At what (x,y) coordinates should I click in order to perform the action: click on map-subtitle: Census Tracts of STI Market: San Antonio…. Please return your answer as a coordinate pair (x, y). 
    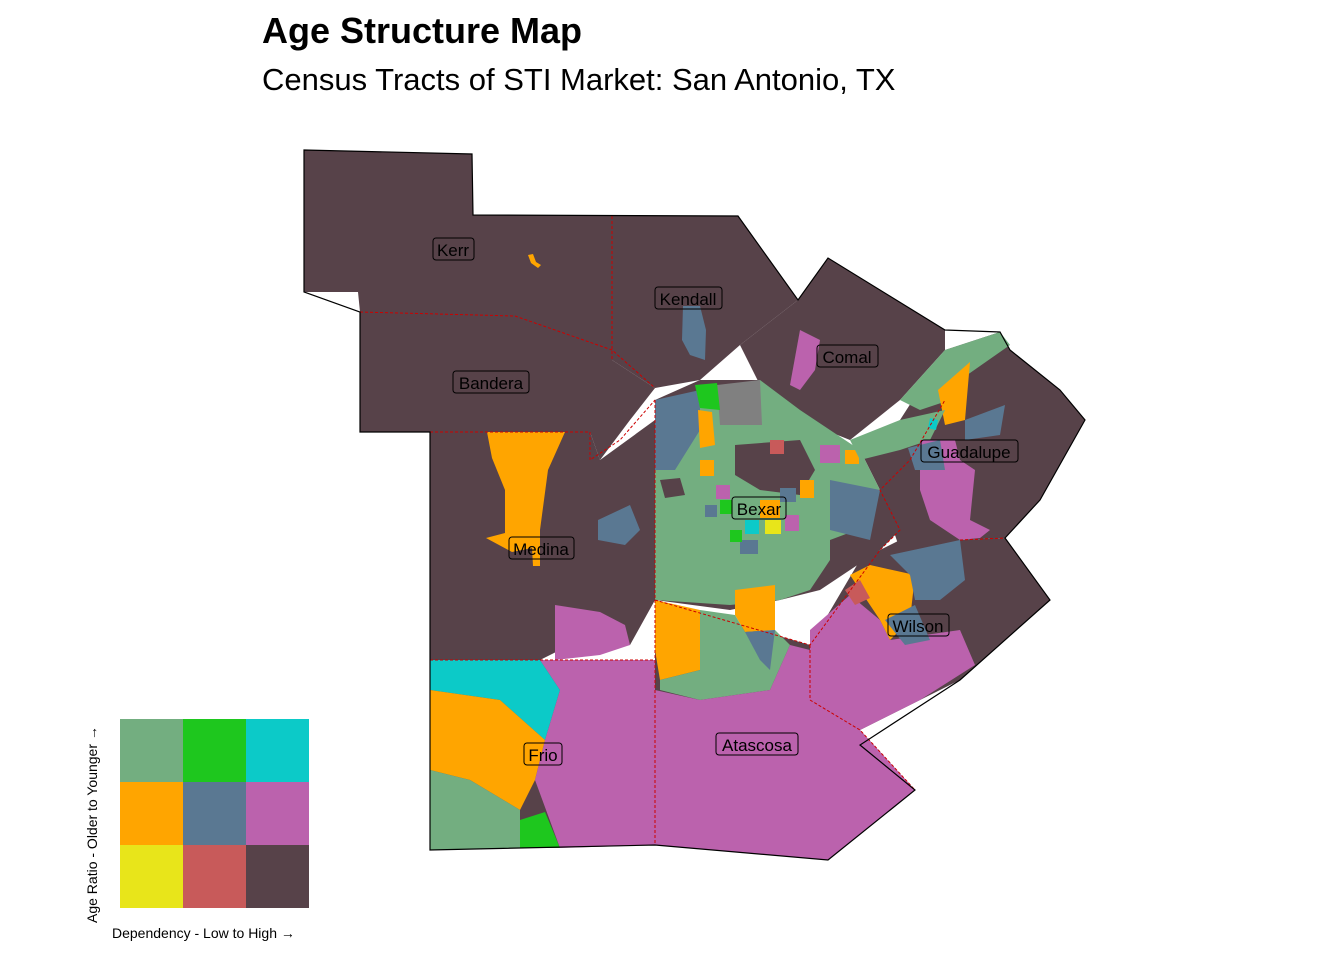
    Looking at the image, I should click on (579, 79).